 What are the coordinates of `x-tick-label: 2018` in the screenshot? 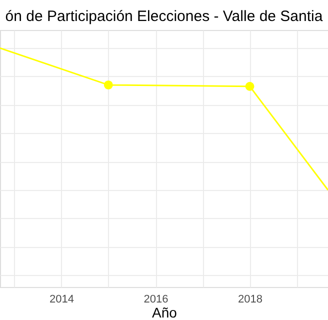 It's located at (250, 300).